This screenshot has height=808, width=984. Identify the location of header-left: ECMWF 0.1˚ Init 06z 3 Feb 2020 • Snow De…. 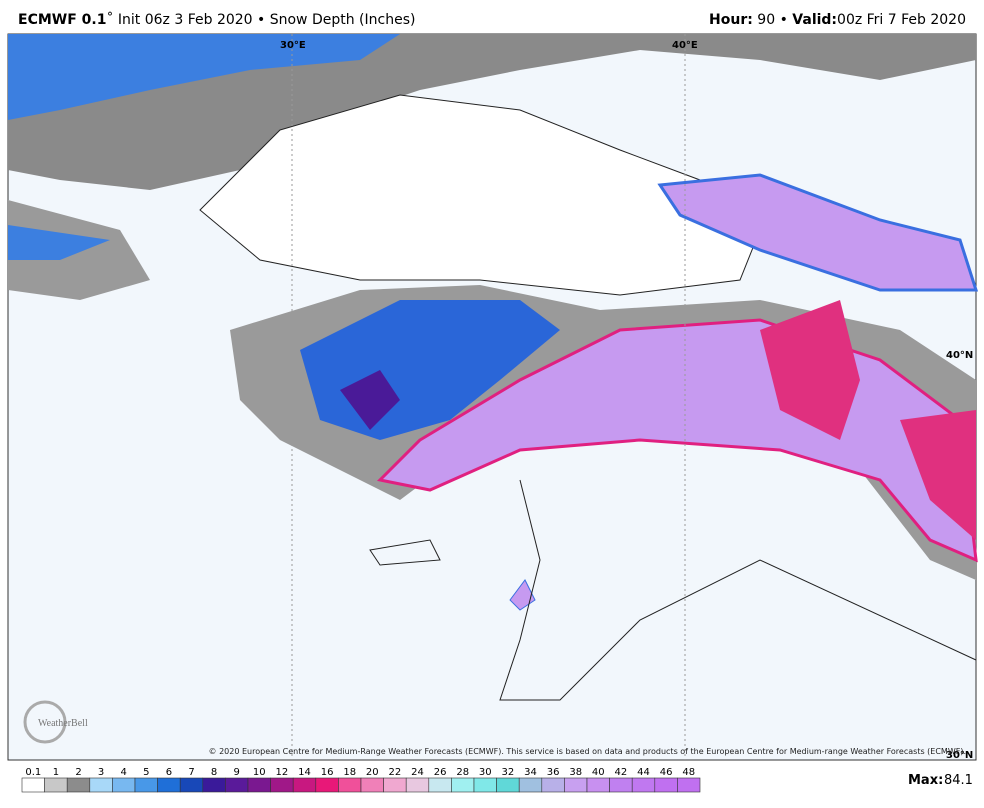
(216, 20).